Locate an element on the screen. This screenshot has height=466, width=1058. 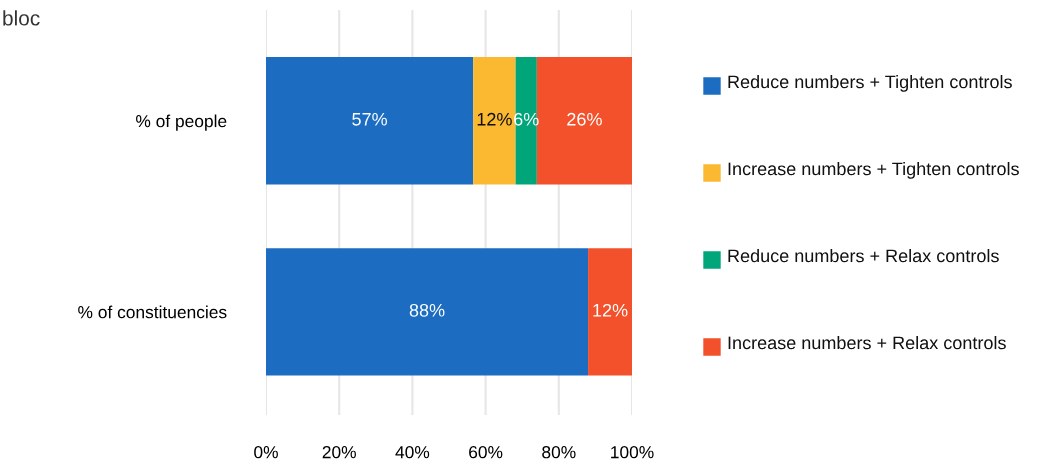
x-tick-label: 100% is located at coordinates (632, 452).